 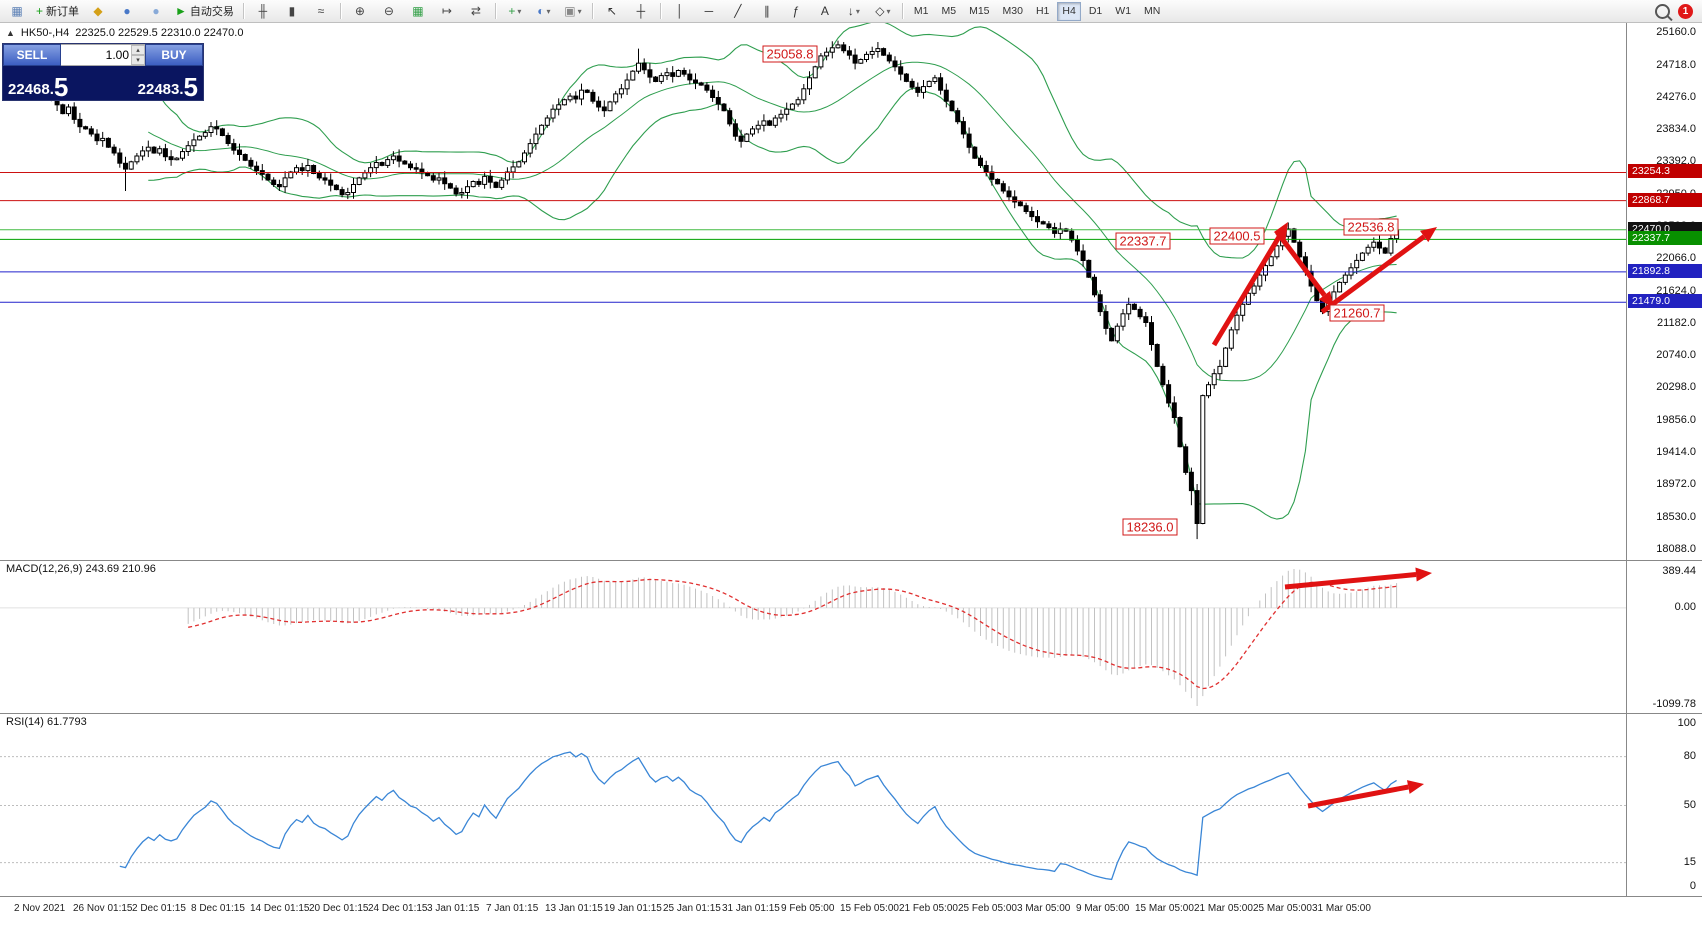 I want to click on volume-increase-button: ▴, so click(x=138, y=50).